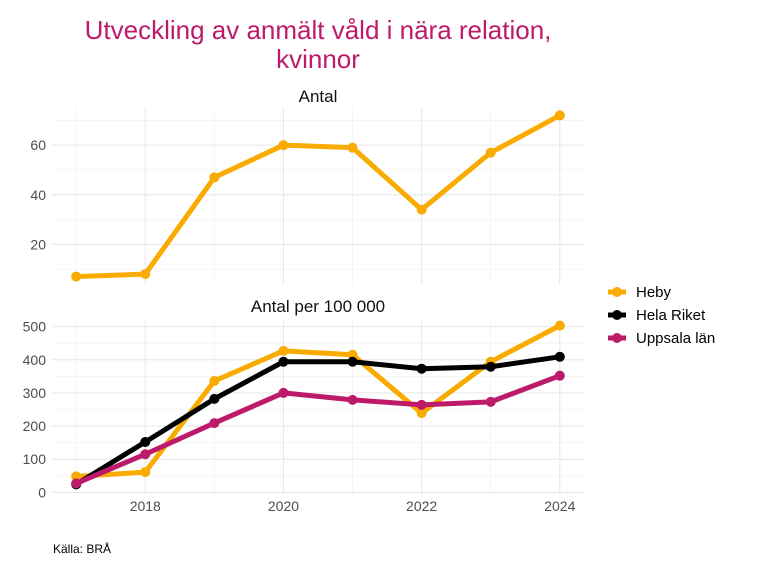 This screenshot has height=581, width=768. I want to click on legend-label: Hela Riket, so click(671, 315).